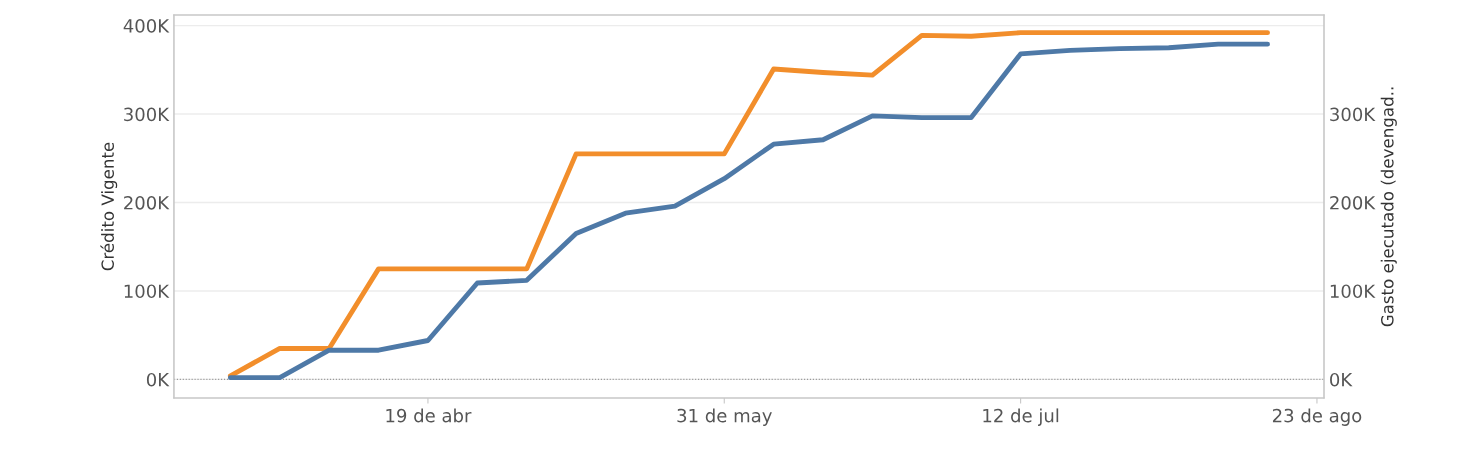 The width and height of the screenshot is (1479, 449). I want to click on y-tick-label: 400K, so click(146, 26).